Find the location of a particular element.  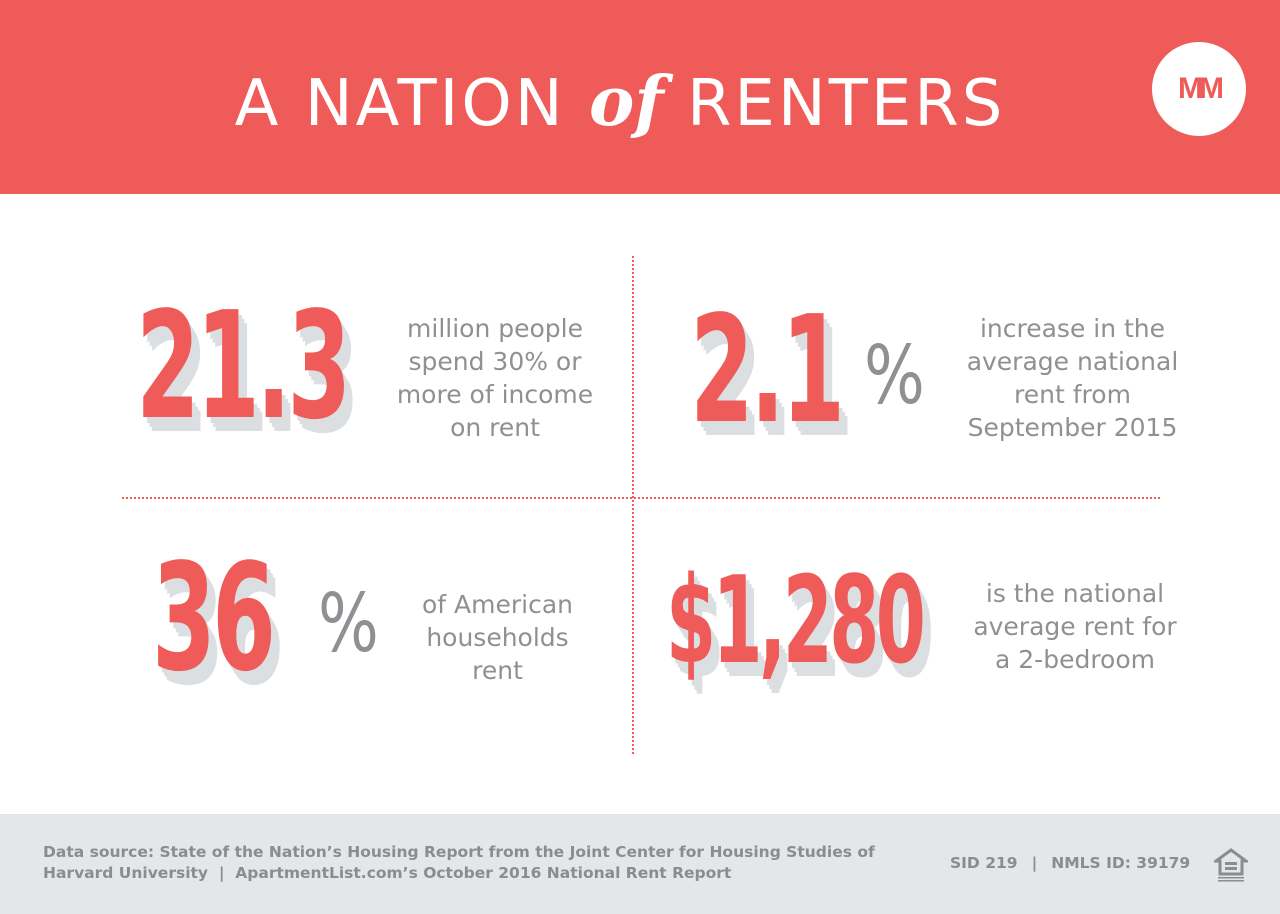

title-of: of is located at coordinates (626, 102).